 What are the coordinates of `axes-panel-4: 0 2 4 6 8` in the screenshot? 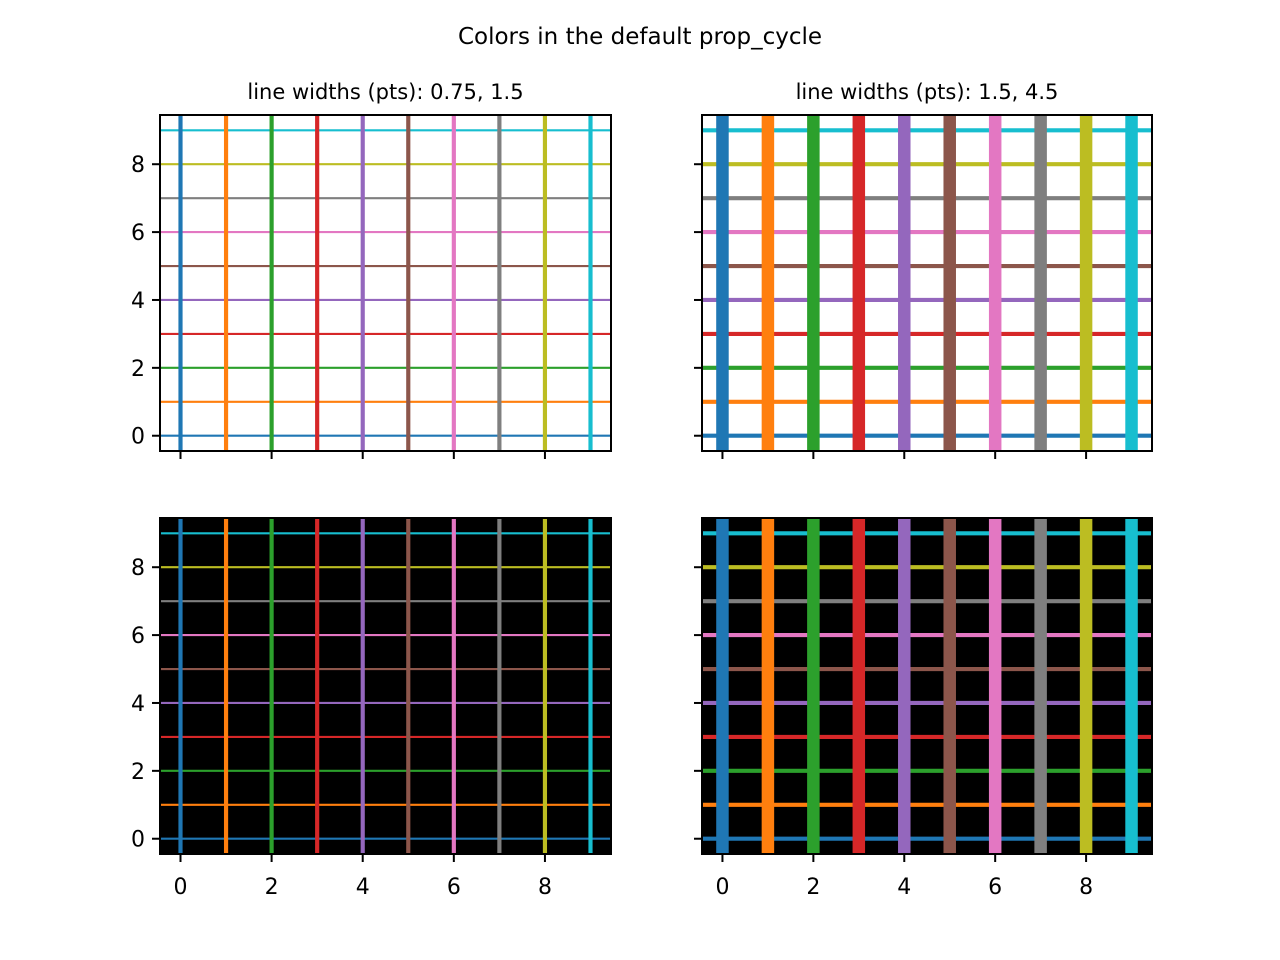 It's located at (923, 708).